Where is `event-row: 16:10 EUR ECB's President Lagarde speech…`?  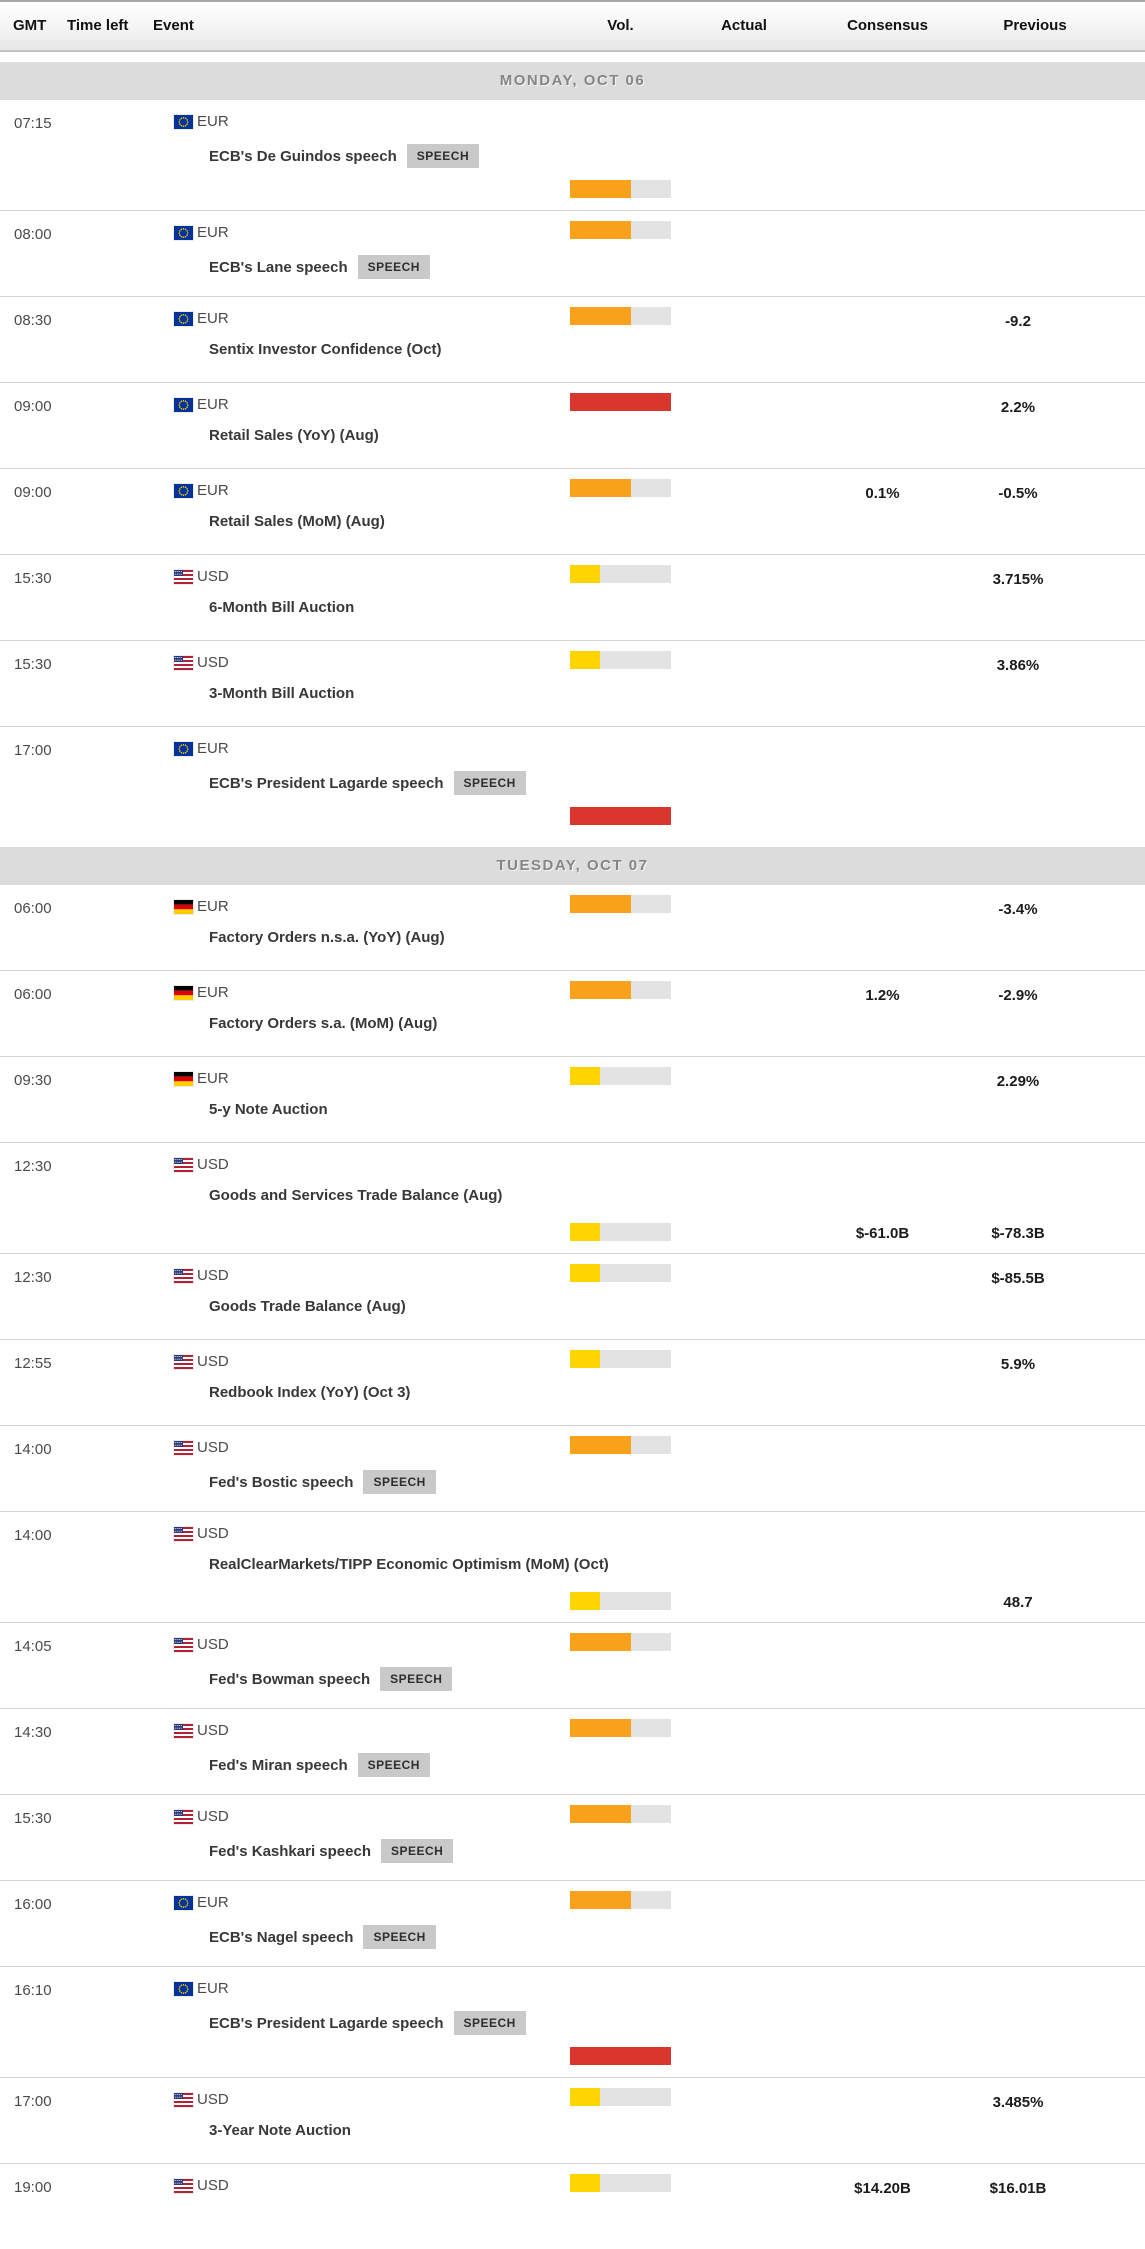 event-row: 16:10 EUR ECB's President Lagarde speech… is located at coordinates (572, 2021).